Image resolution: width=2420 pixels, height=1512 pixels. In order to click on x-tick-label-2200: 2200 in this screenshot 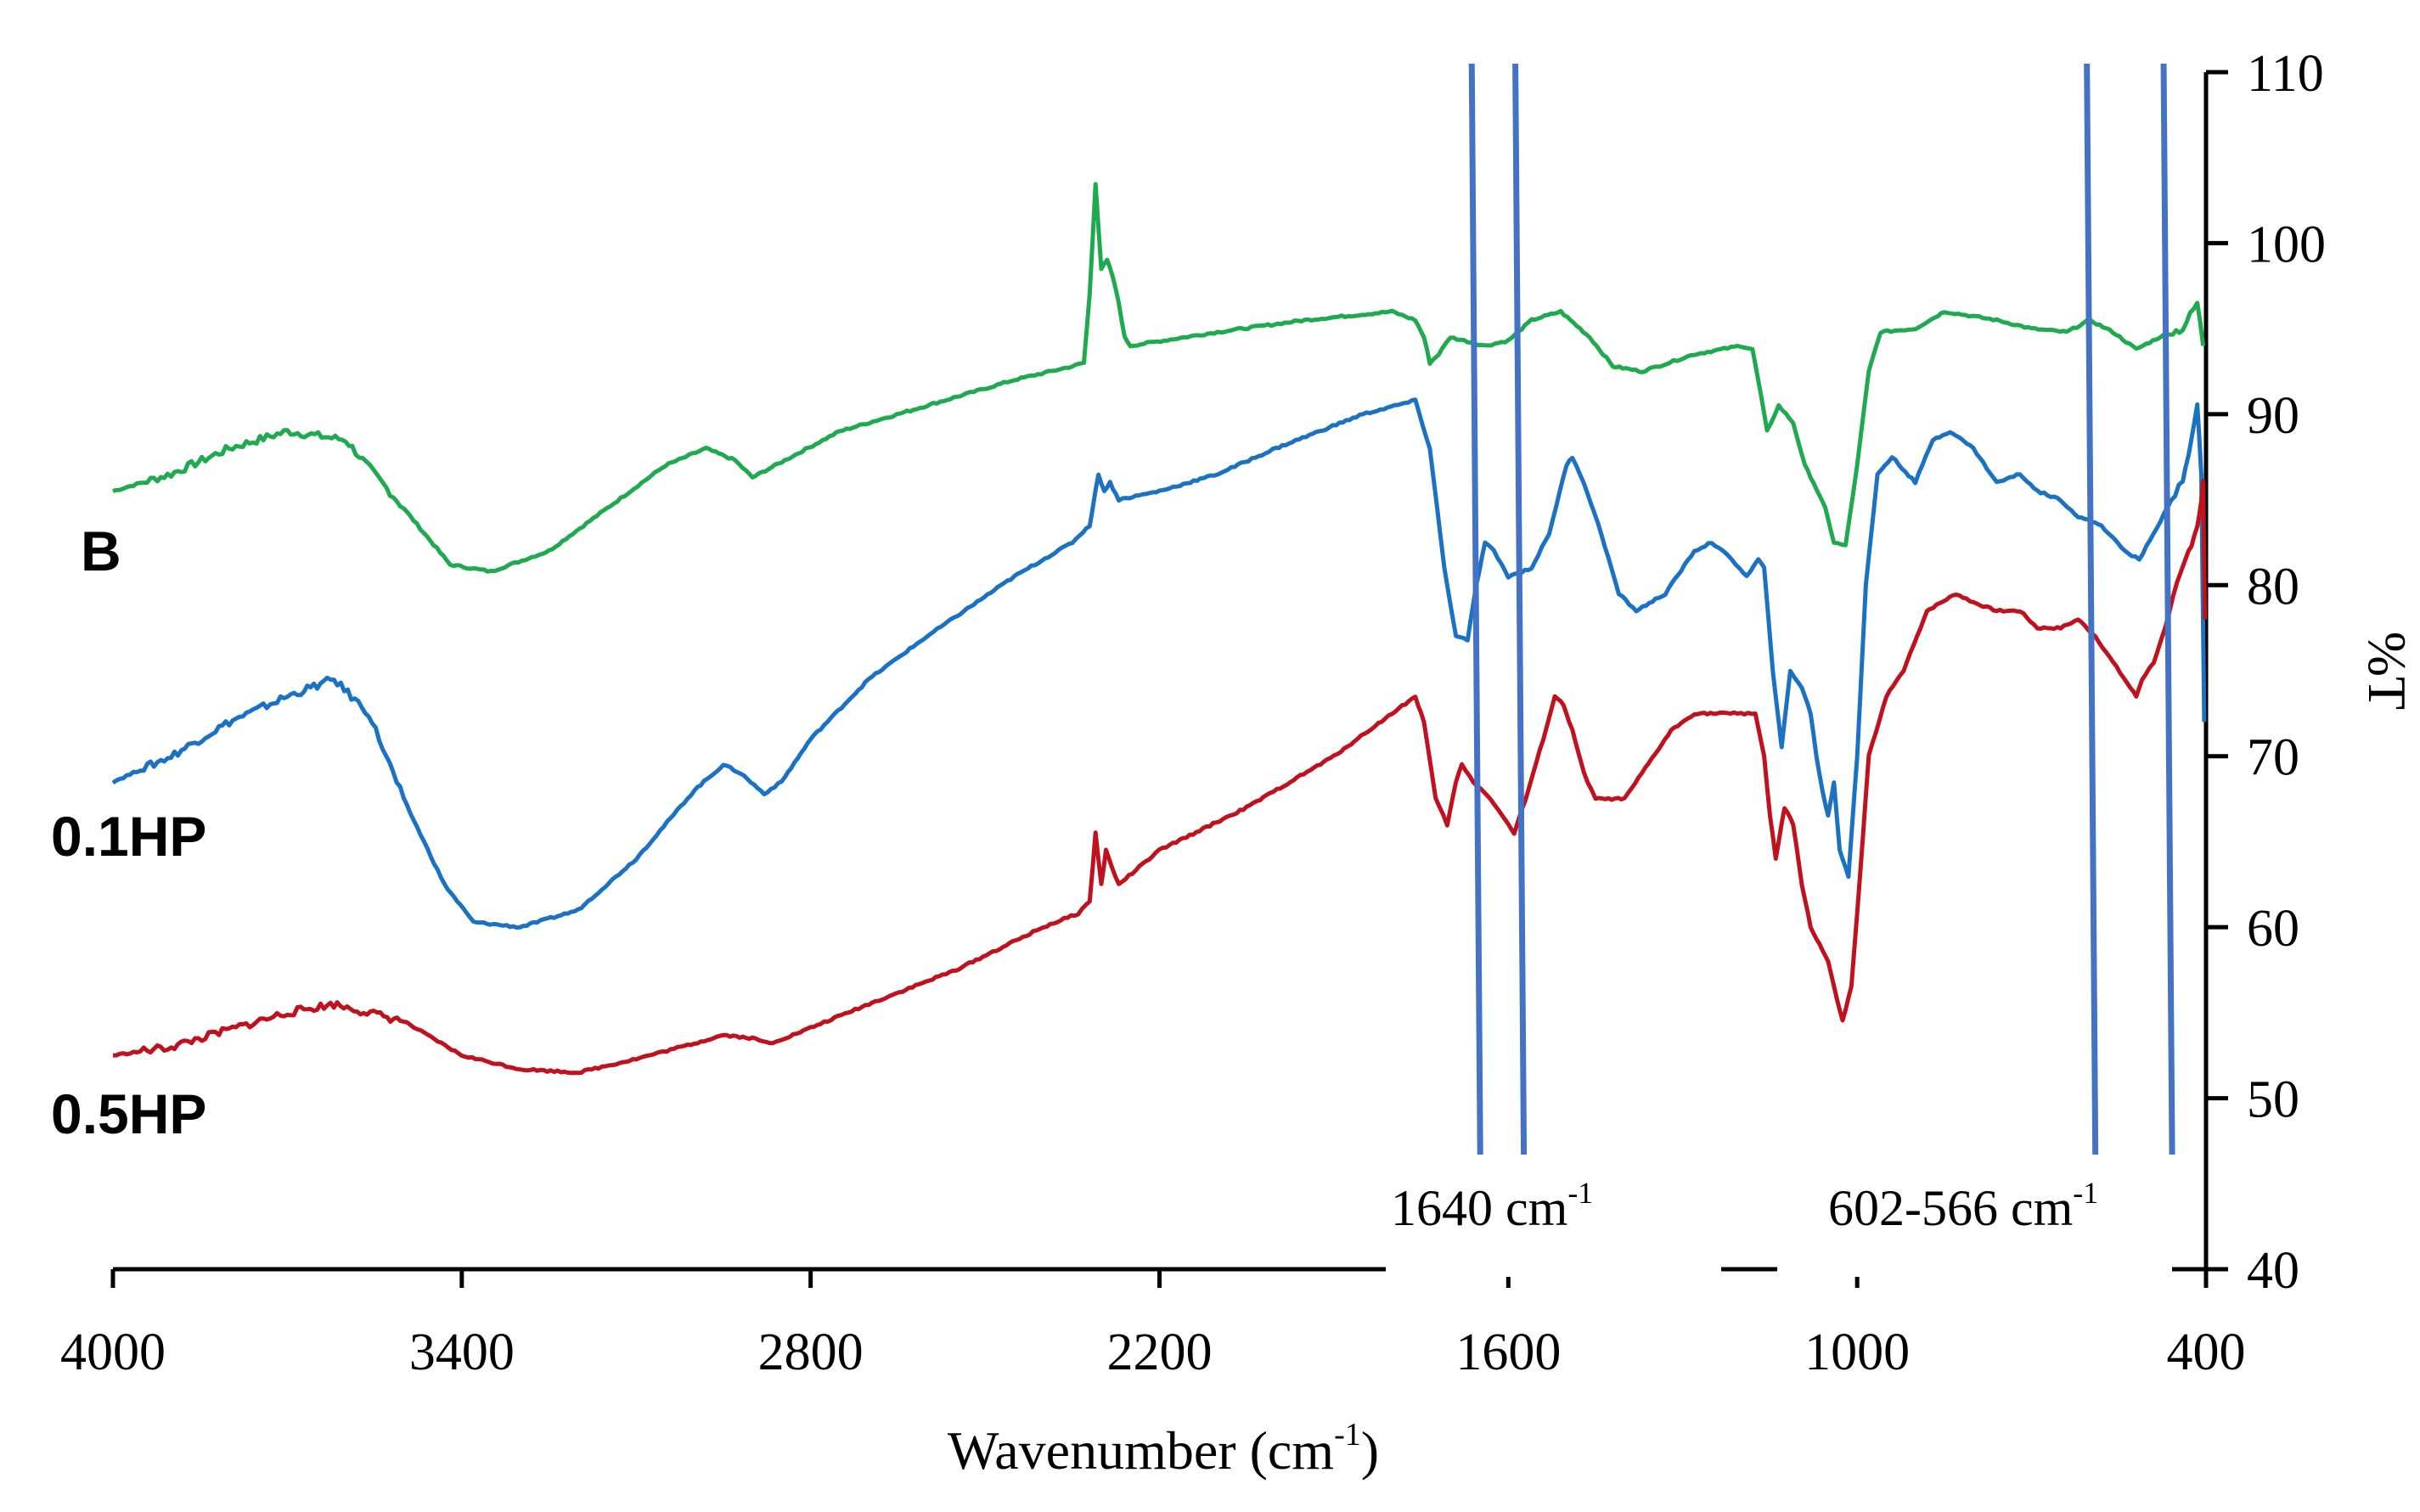, I will do `click(1160, 1353)`.